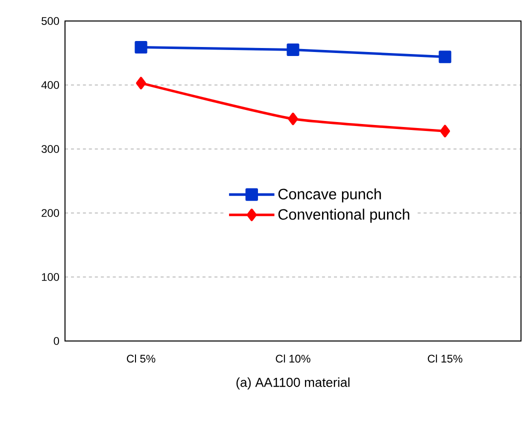 This screenshot has height=428, width=523. Describe the element at coordinates (51, 21) in the screenshot. I see `y-tick-label: 500` at that location.